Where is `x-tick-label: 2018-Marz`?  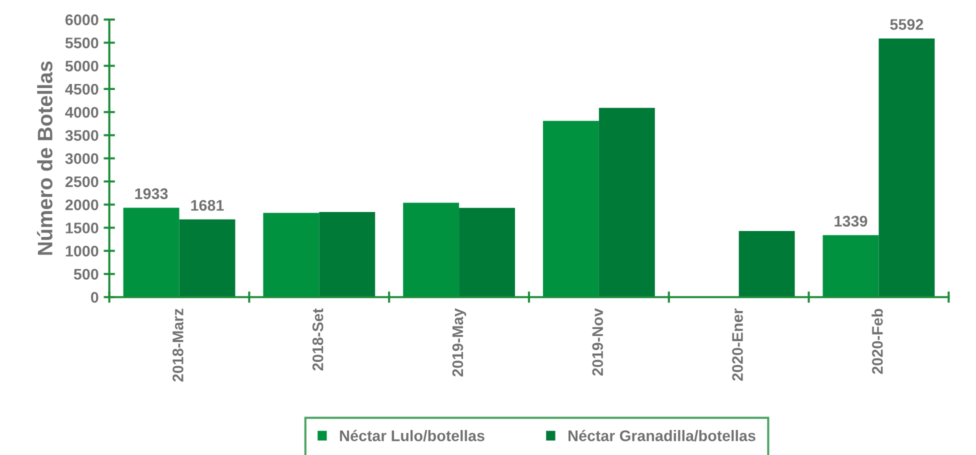
x-tick-label: 2018-Marz is located at coordinates (178, 345).